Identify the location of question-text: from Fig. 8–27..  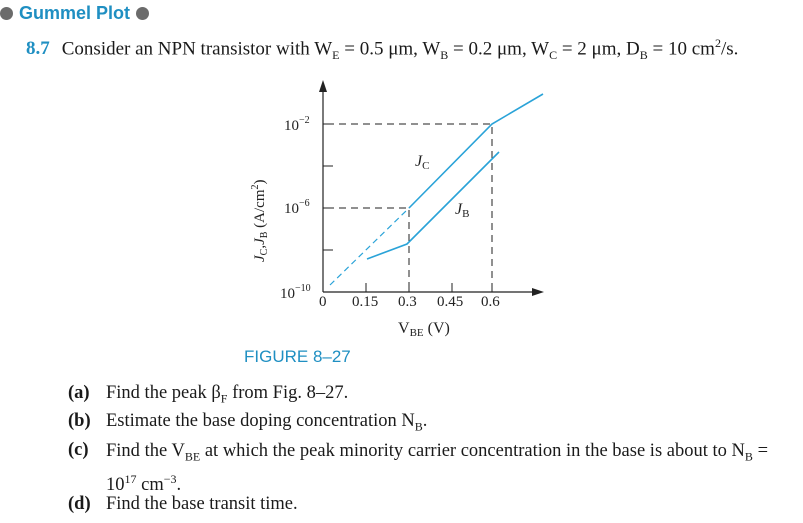
(288, 393).